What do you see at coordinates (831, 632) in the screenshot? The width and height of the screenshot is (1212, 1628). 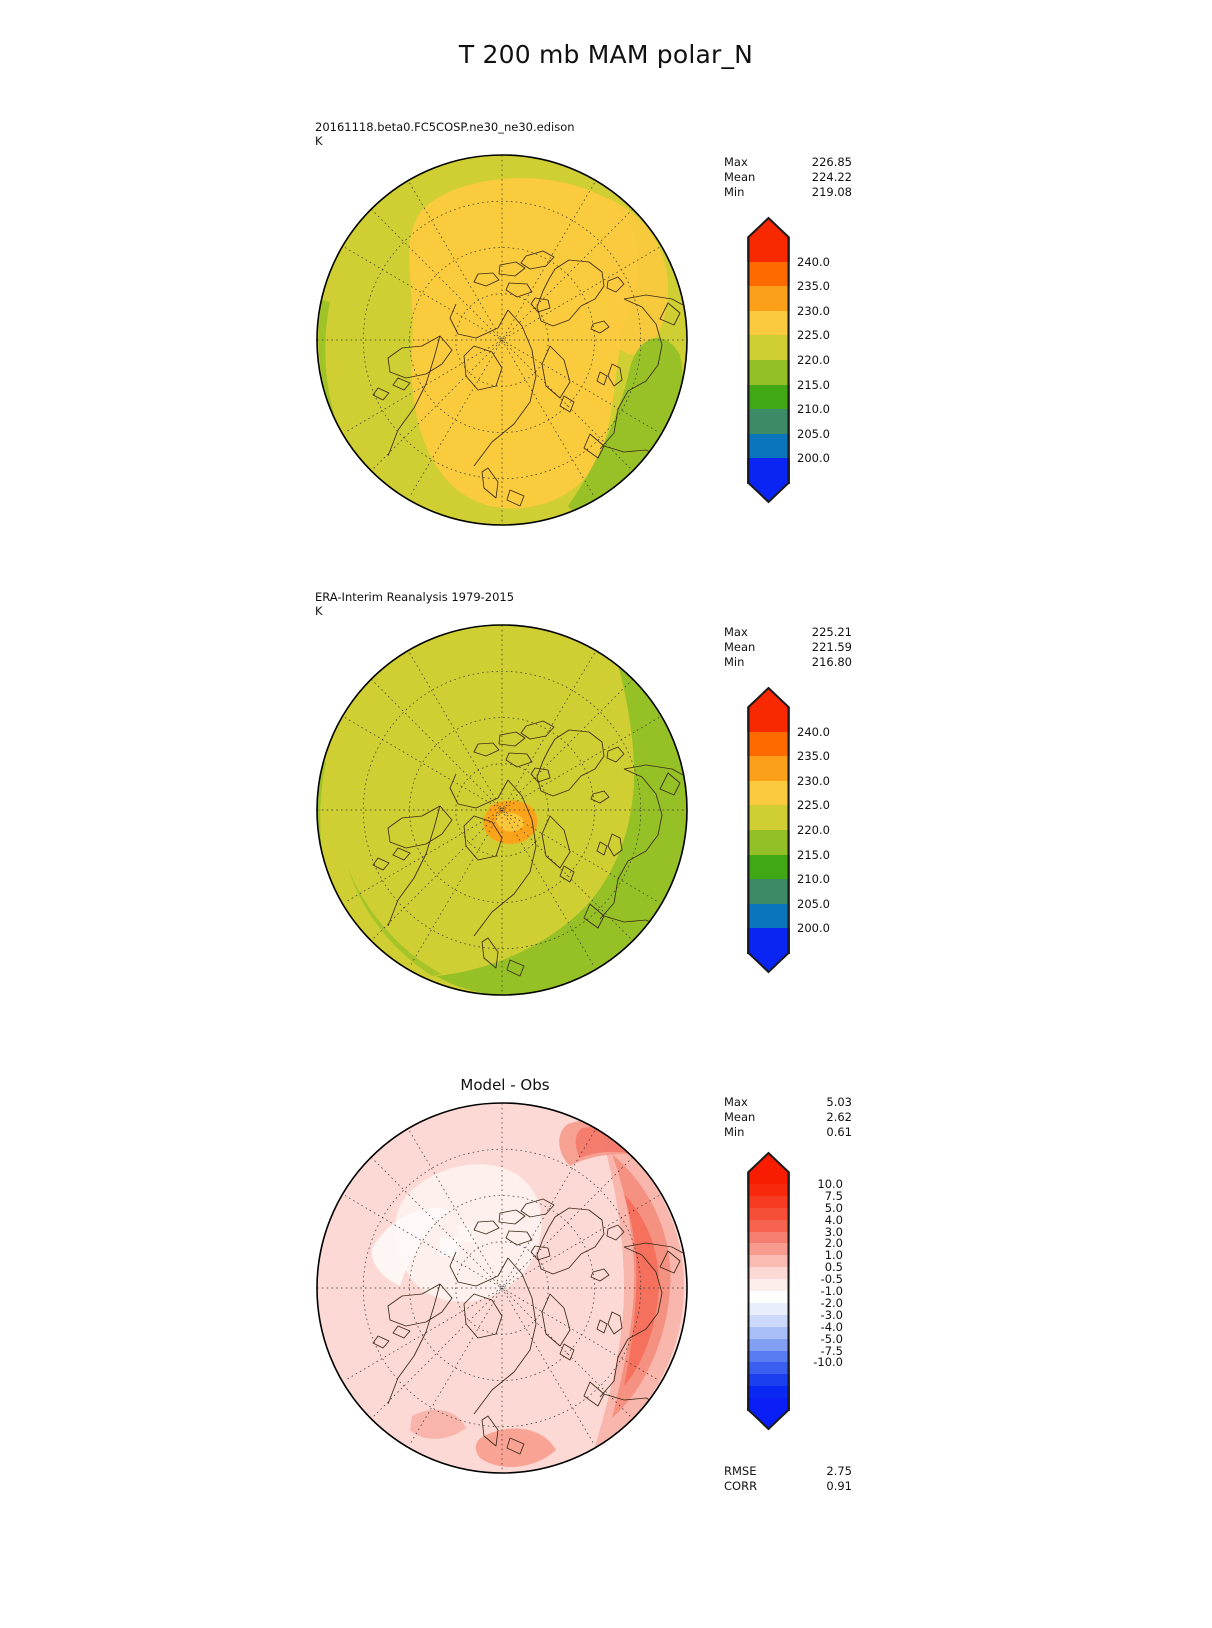 I see `stat-value: 225.21` at bounding box center [831, 632].